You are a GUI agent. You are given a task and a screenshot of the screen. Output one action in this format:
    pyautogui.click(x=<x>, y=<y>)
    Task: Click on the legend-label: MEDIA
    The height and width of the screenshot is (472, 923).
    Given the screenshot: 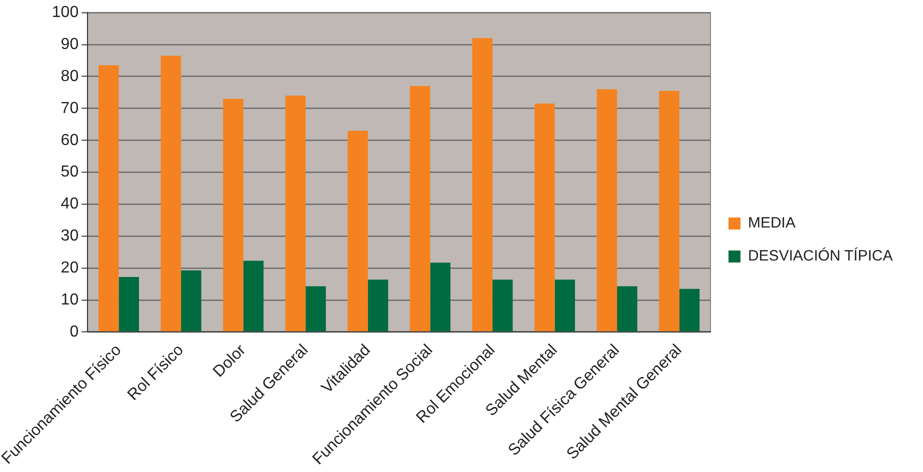 What is the action you would take?
    pyautogui.click(x=772, y=223)
    